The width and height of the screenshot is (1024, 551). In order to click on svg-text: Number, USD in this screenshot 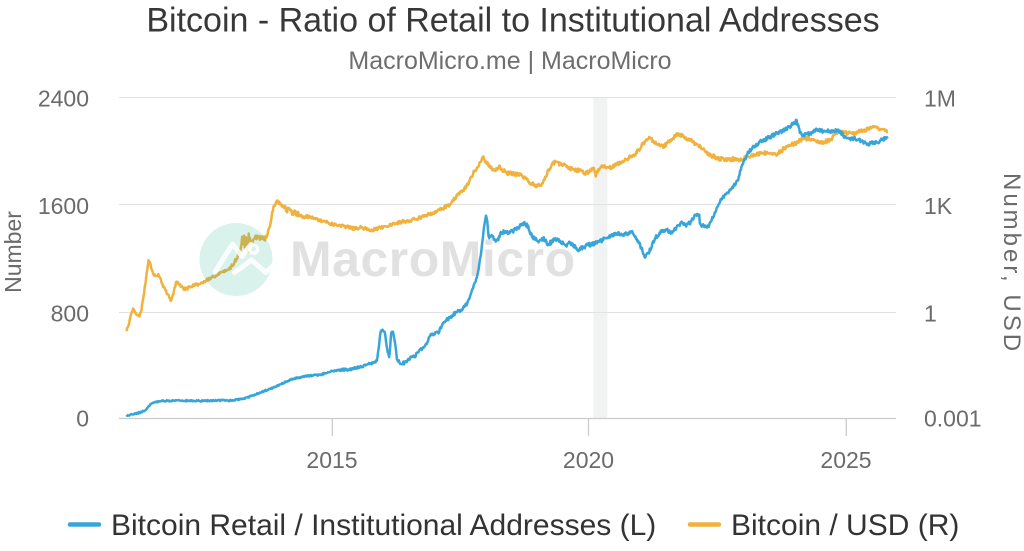, I will do `click(1011, 263)`.